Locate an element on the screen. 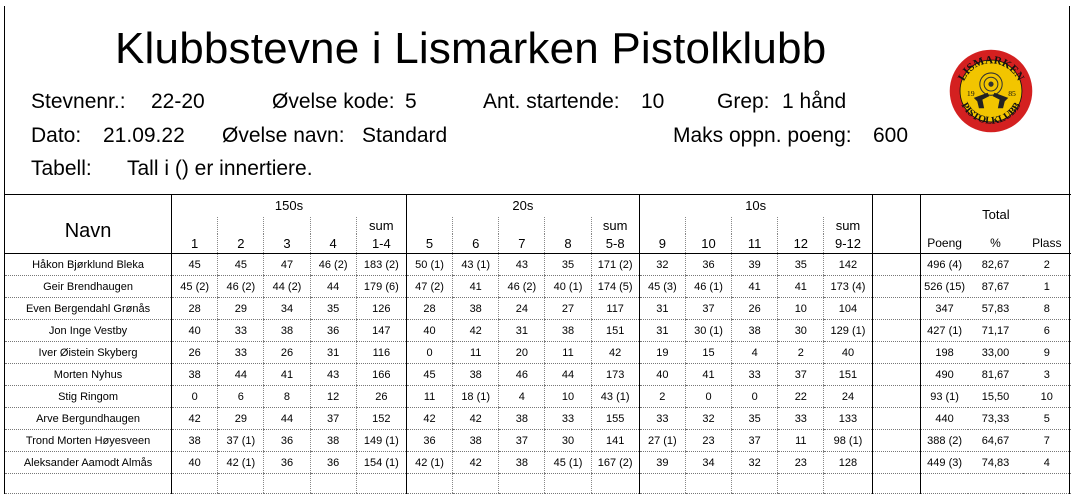  maks-label: Maks oppn. poeng: is located at coordinates (762, 135).